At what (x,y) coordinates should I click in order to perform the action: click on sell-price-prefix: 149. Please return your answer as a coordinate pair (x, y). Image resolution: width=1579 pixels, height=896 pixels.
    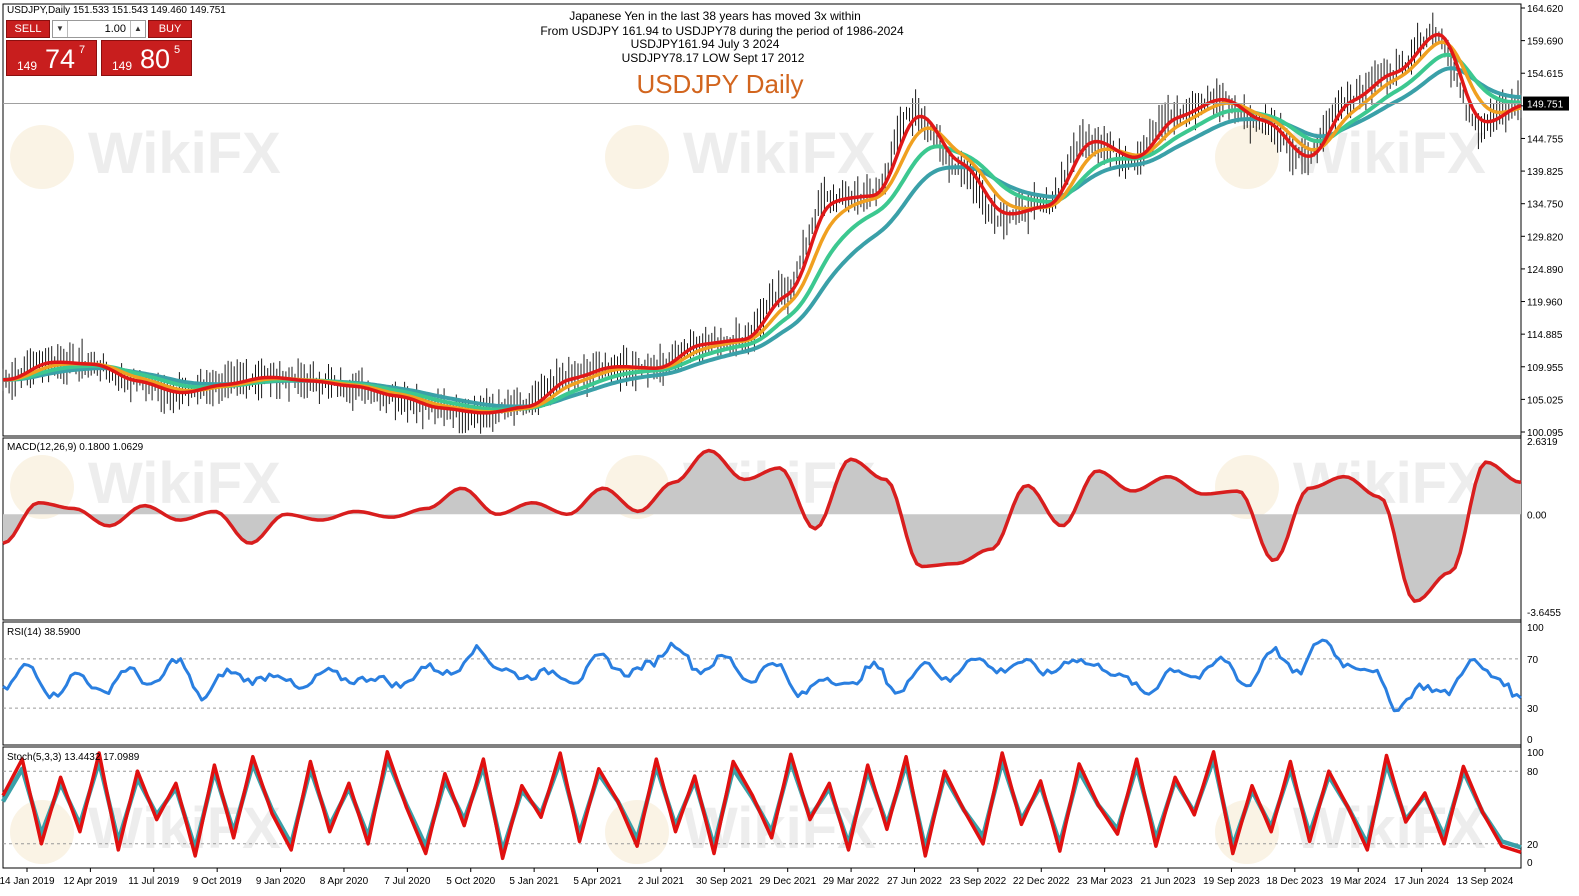
    Looking at the image, I should click on (27, 66).